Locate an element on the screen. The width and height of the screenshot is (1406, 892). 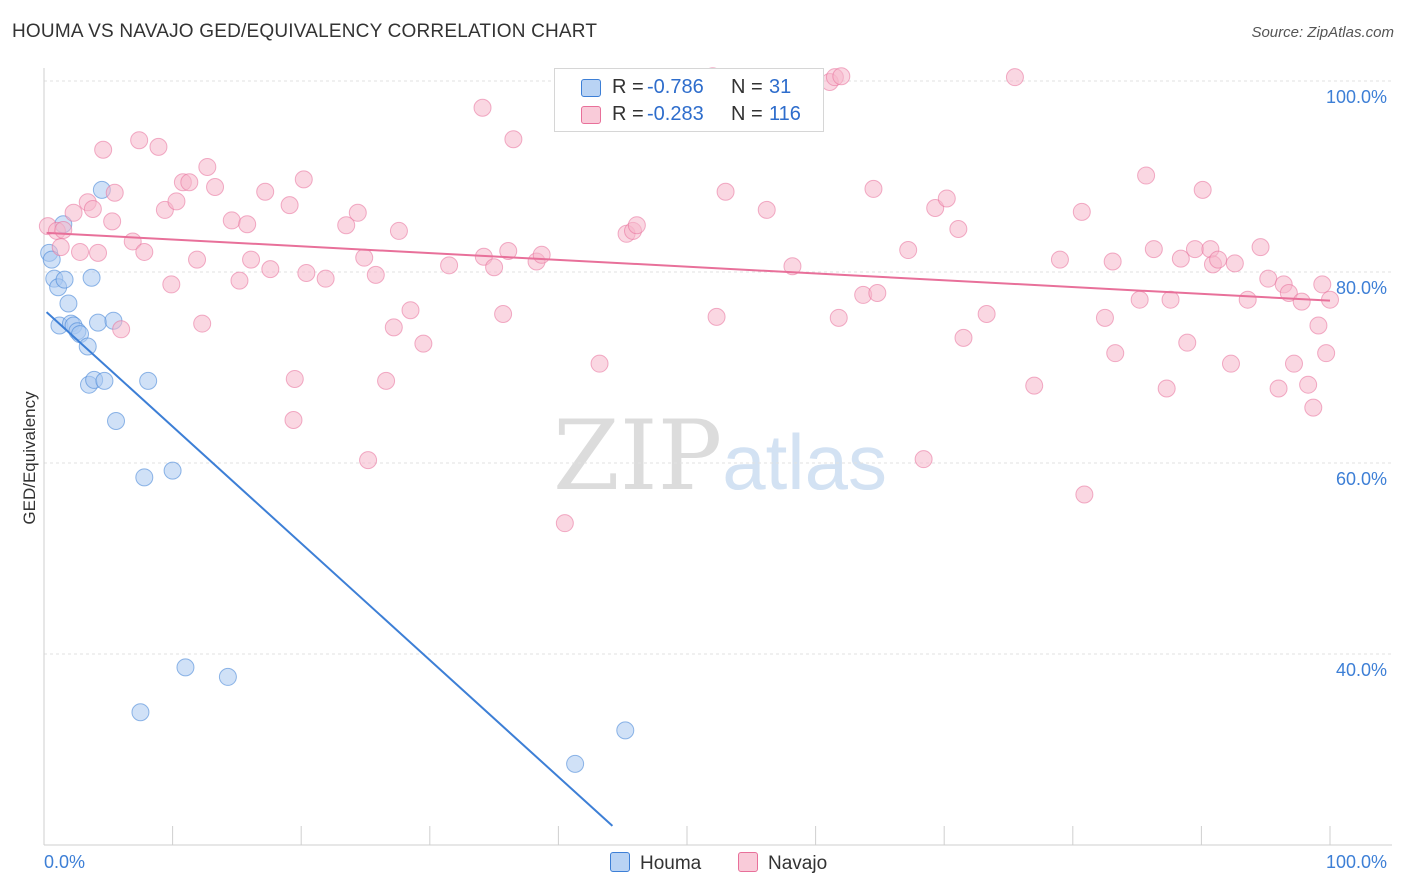
houma-n-label: N = is located at coordinates (747, 87).